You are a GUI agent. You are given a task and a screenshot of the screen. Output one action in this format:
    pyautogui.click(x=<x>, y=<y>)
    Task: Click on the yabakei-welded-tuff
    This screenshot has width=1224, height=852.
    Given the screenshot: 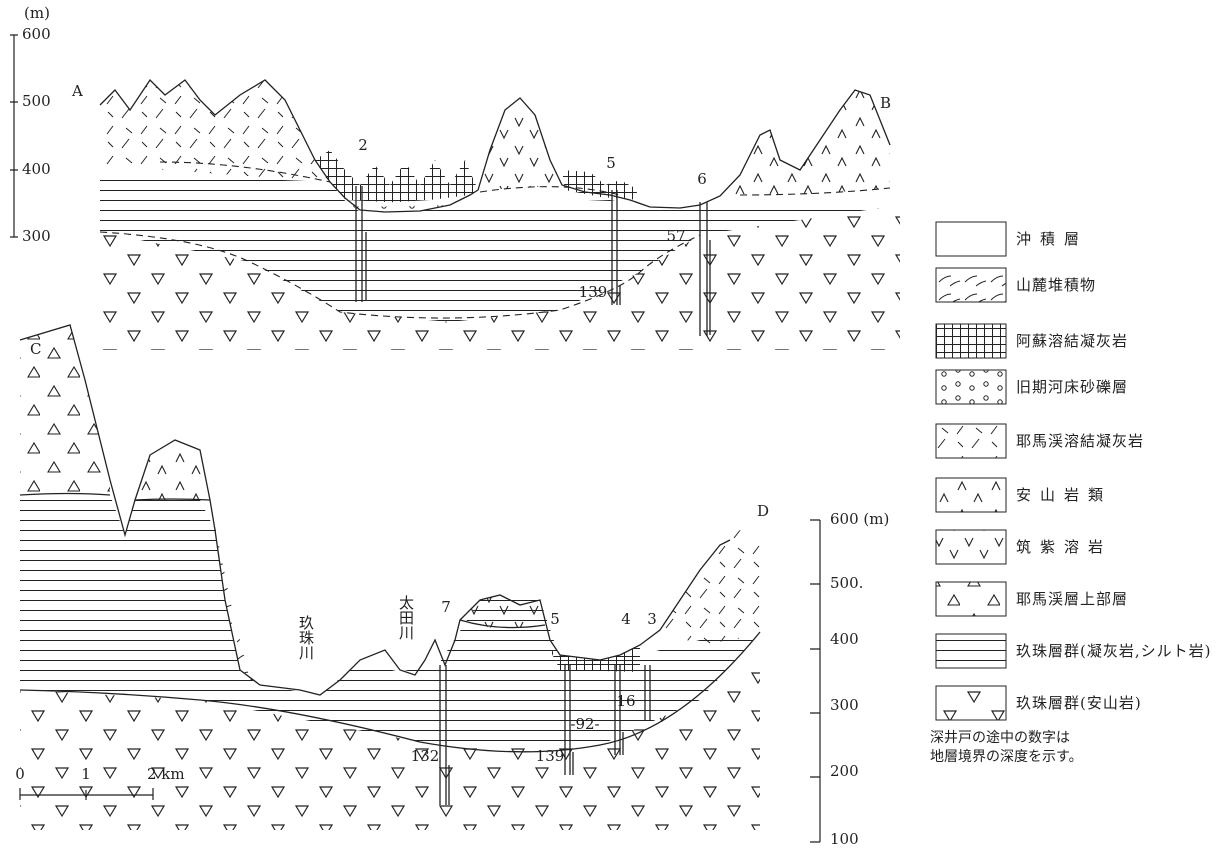 What is the action you would take?
    pyautogui.click(x=215, y=131)
    